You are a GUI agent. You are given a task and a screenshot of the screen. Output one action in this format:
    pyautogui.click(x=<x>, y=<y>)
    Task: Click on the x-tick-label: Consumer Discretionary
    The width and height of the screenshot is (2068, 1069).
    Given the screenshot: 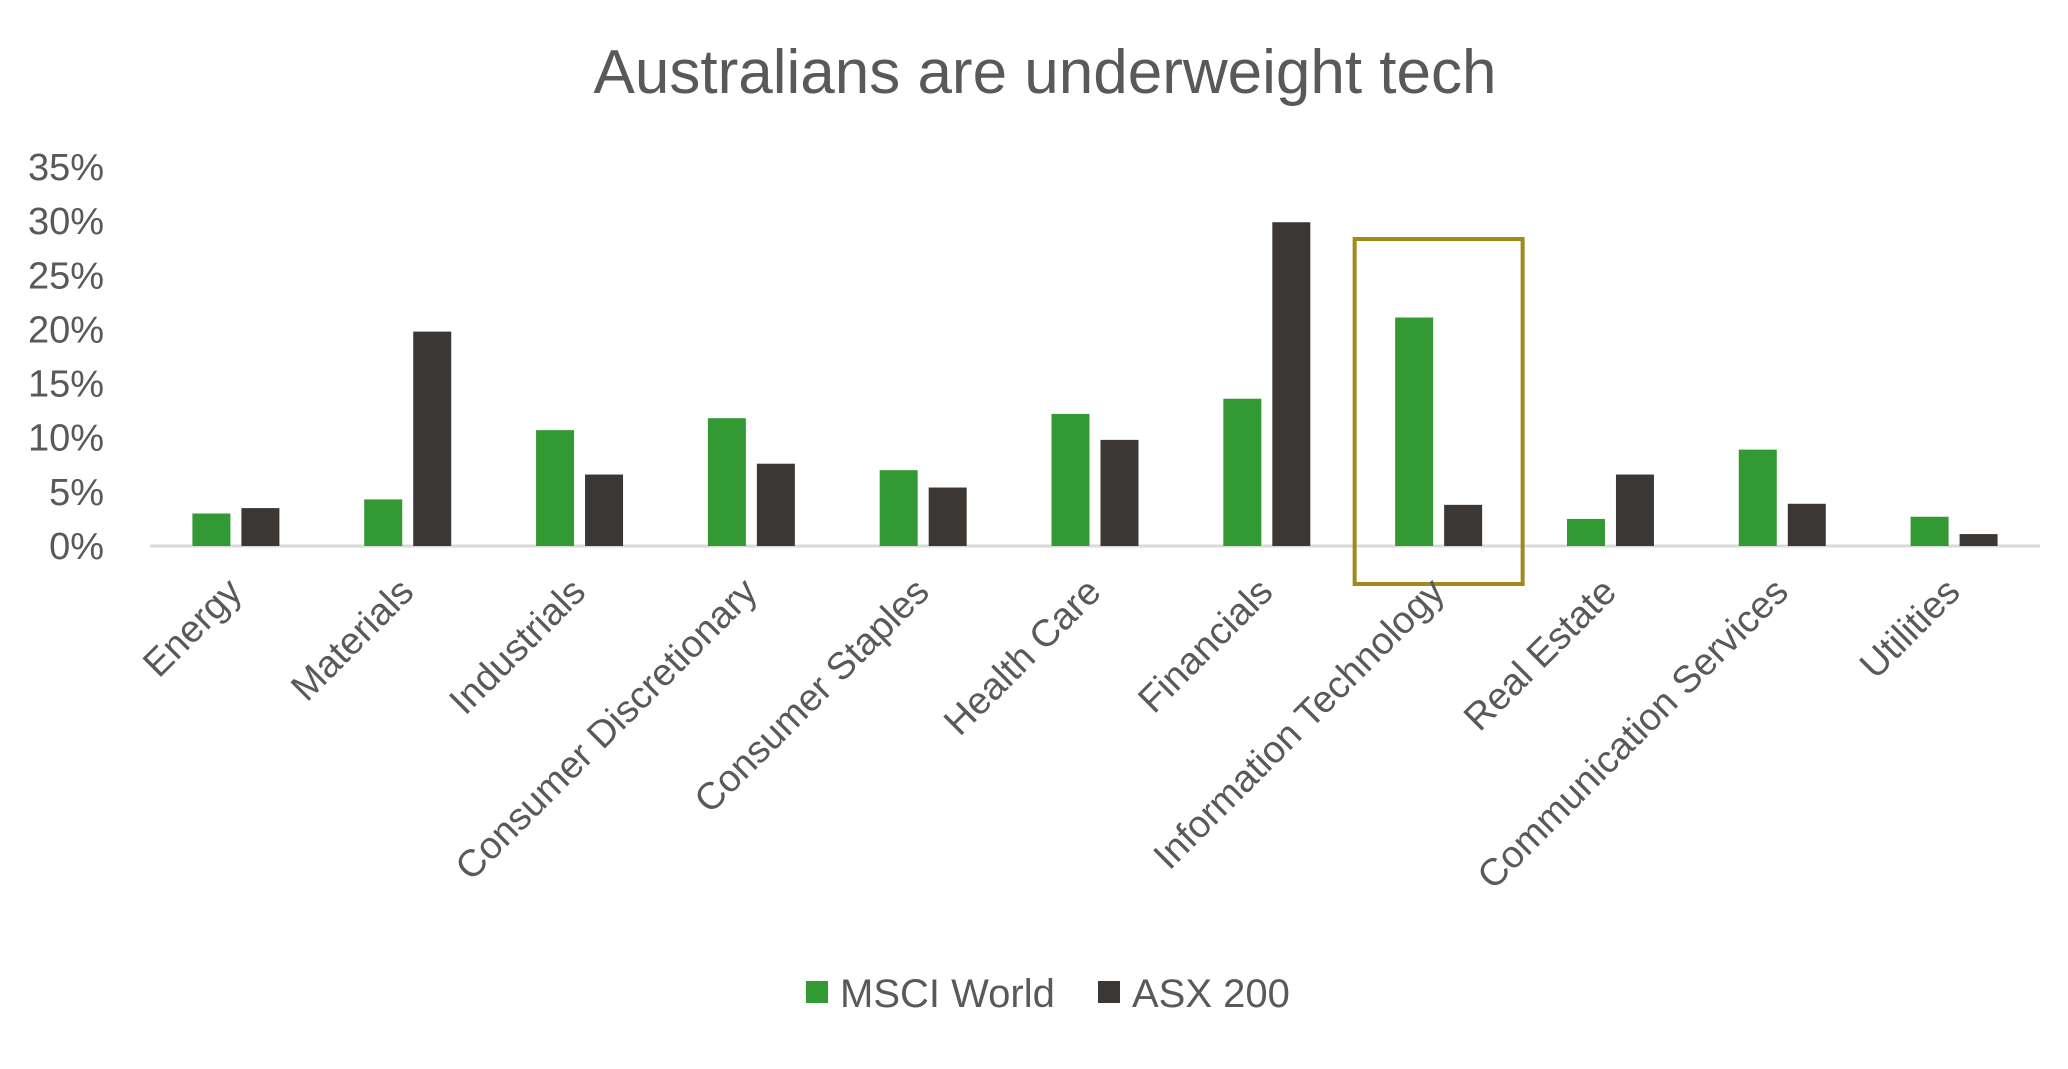 What is the action you would take?
    pyautogui.click(x=607, y=730)
    